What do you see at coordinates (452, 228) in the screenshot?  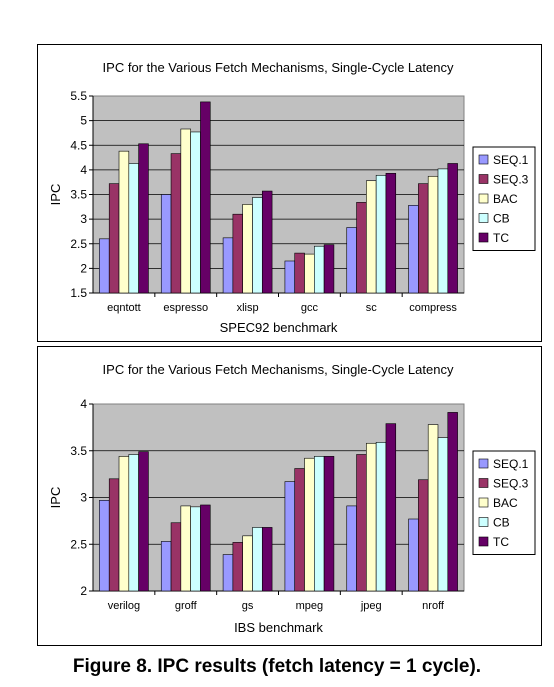 I see `bar-tc-compress` at bounding box center [452, 228].